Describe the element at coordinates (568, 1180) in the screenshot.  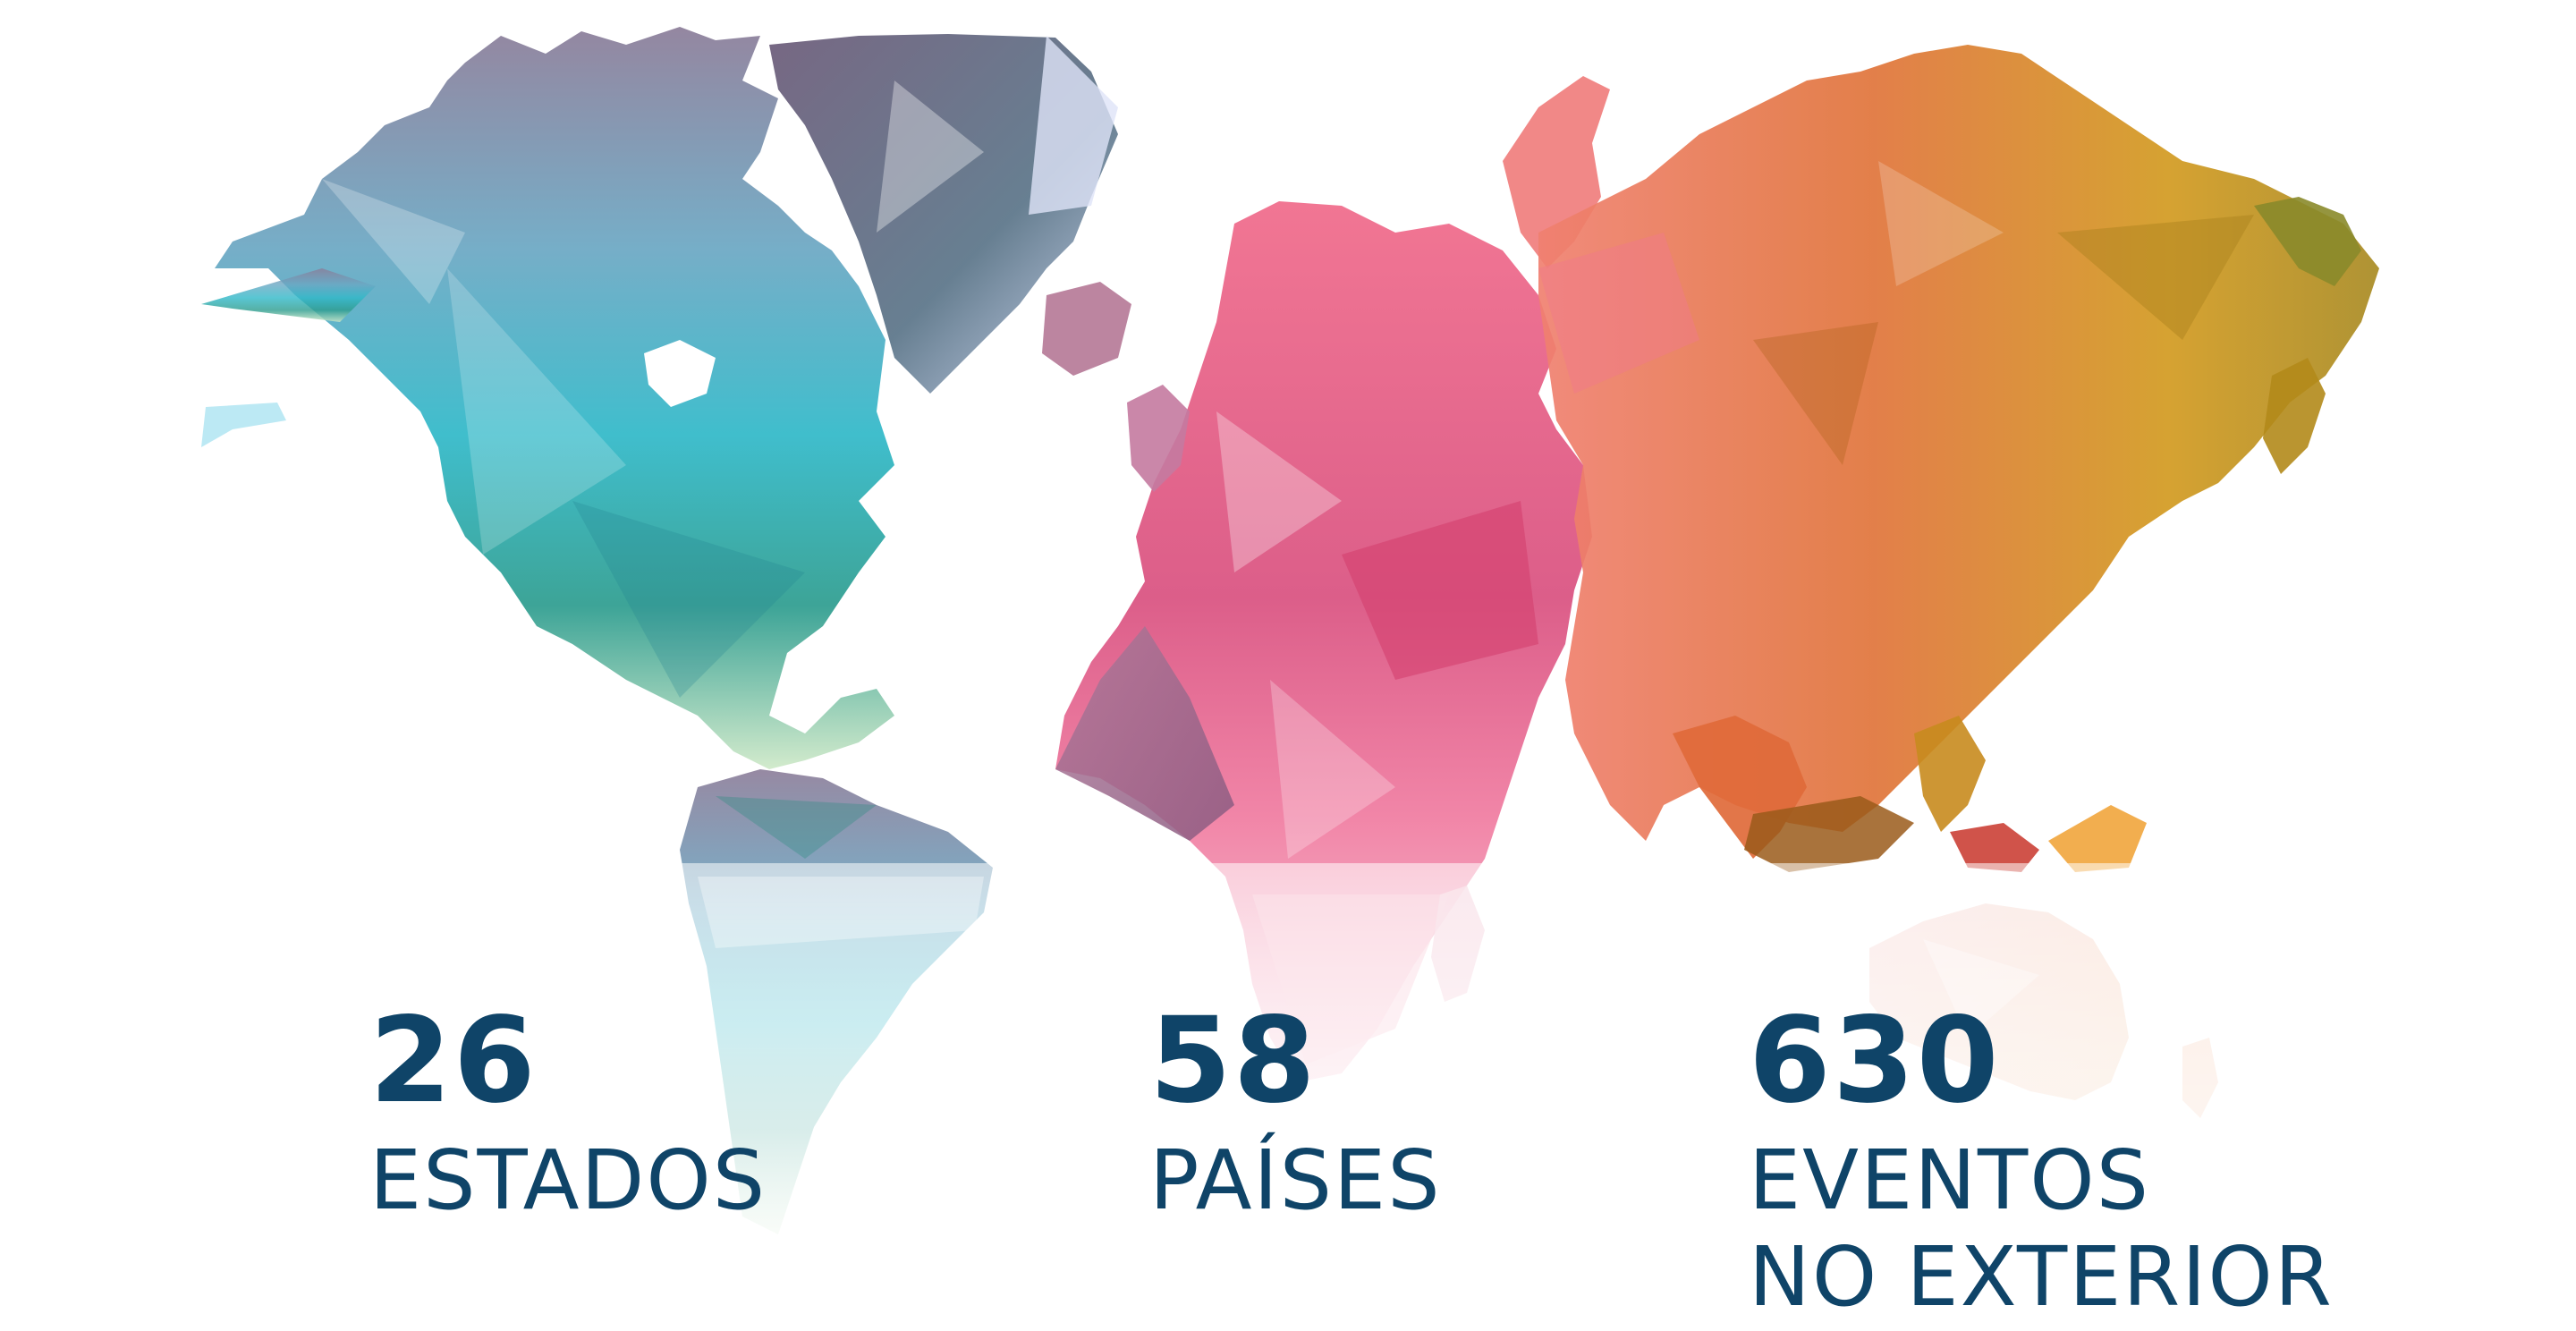
I see `stat-states-label: ESTADOS` at that location.